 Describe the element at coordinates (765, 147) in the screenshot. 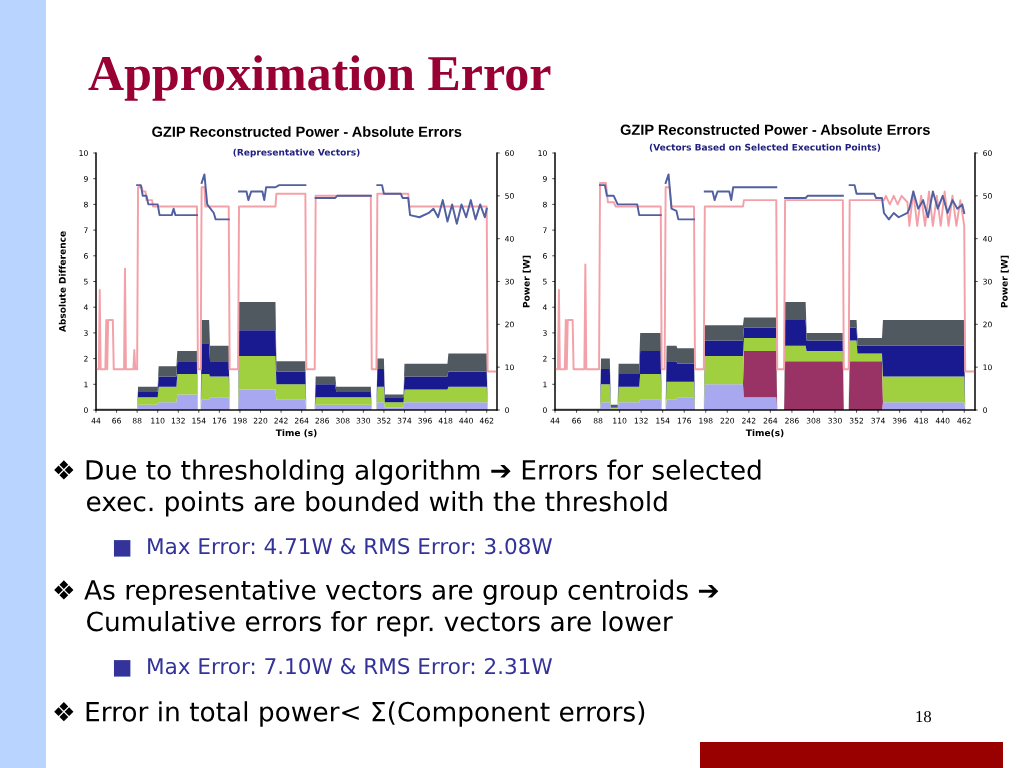

I see `chart-subtitle: (Vectors Based on Selected Execution Points)` at that location.